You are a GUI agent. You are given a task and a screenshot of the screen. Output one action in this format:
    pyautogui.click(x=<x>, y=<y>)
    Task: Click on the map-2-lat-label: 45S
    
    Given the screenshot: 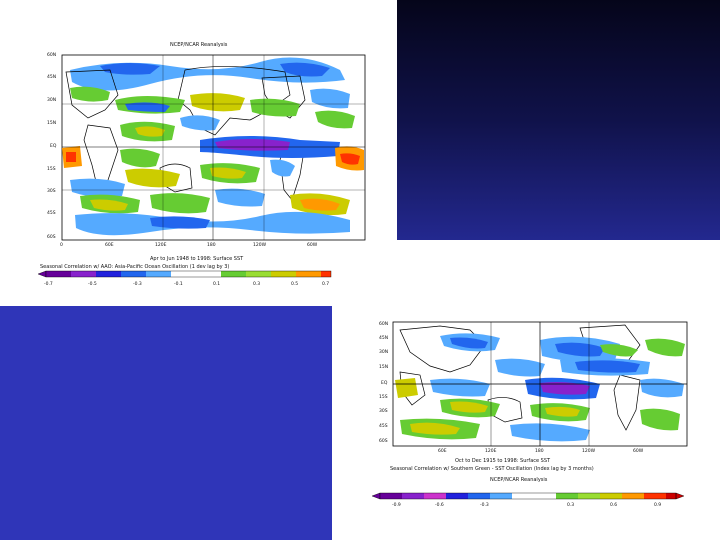 What is the action you would take?
    pyautogui.click(x=383, y=426)
    